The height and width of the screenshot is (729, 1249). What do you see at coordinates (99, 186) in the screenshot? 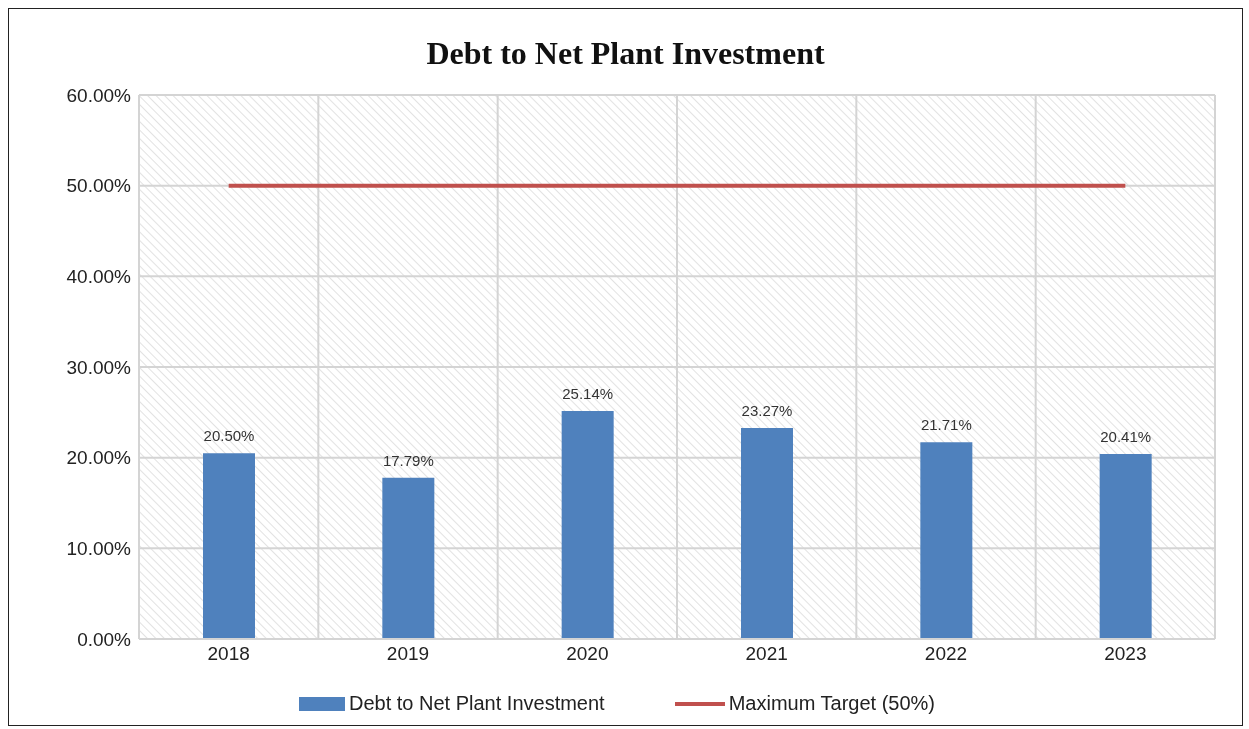
I see `y-tick-label: 50.00%` at bounding box center [99, 186].